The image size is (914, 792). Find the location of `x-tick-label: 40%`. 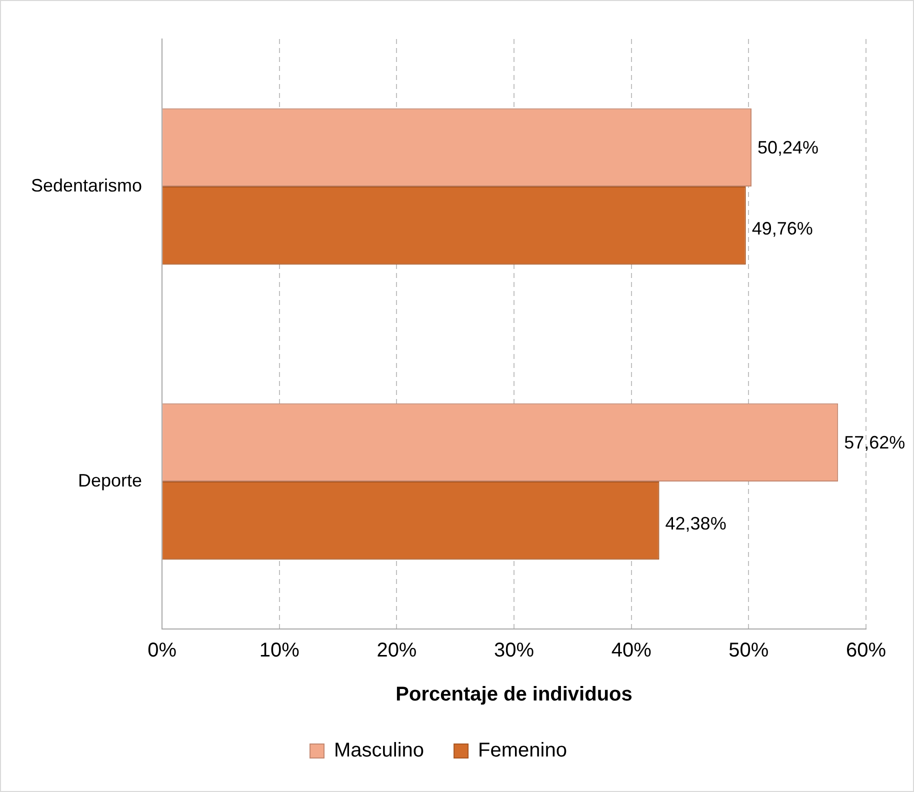

x-tick-label: 40% is located at coordinates (631, 651).